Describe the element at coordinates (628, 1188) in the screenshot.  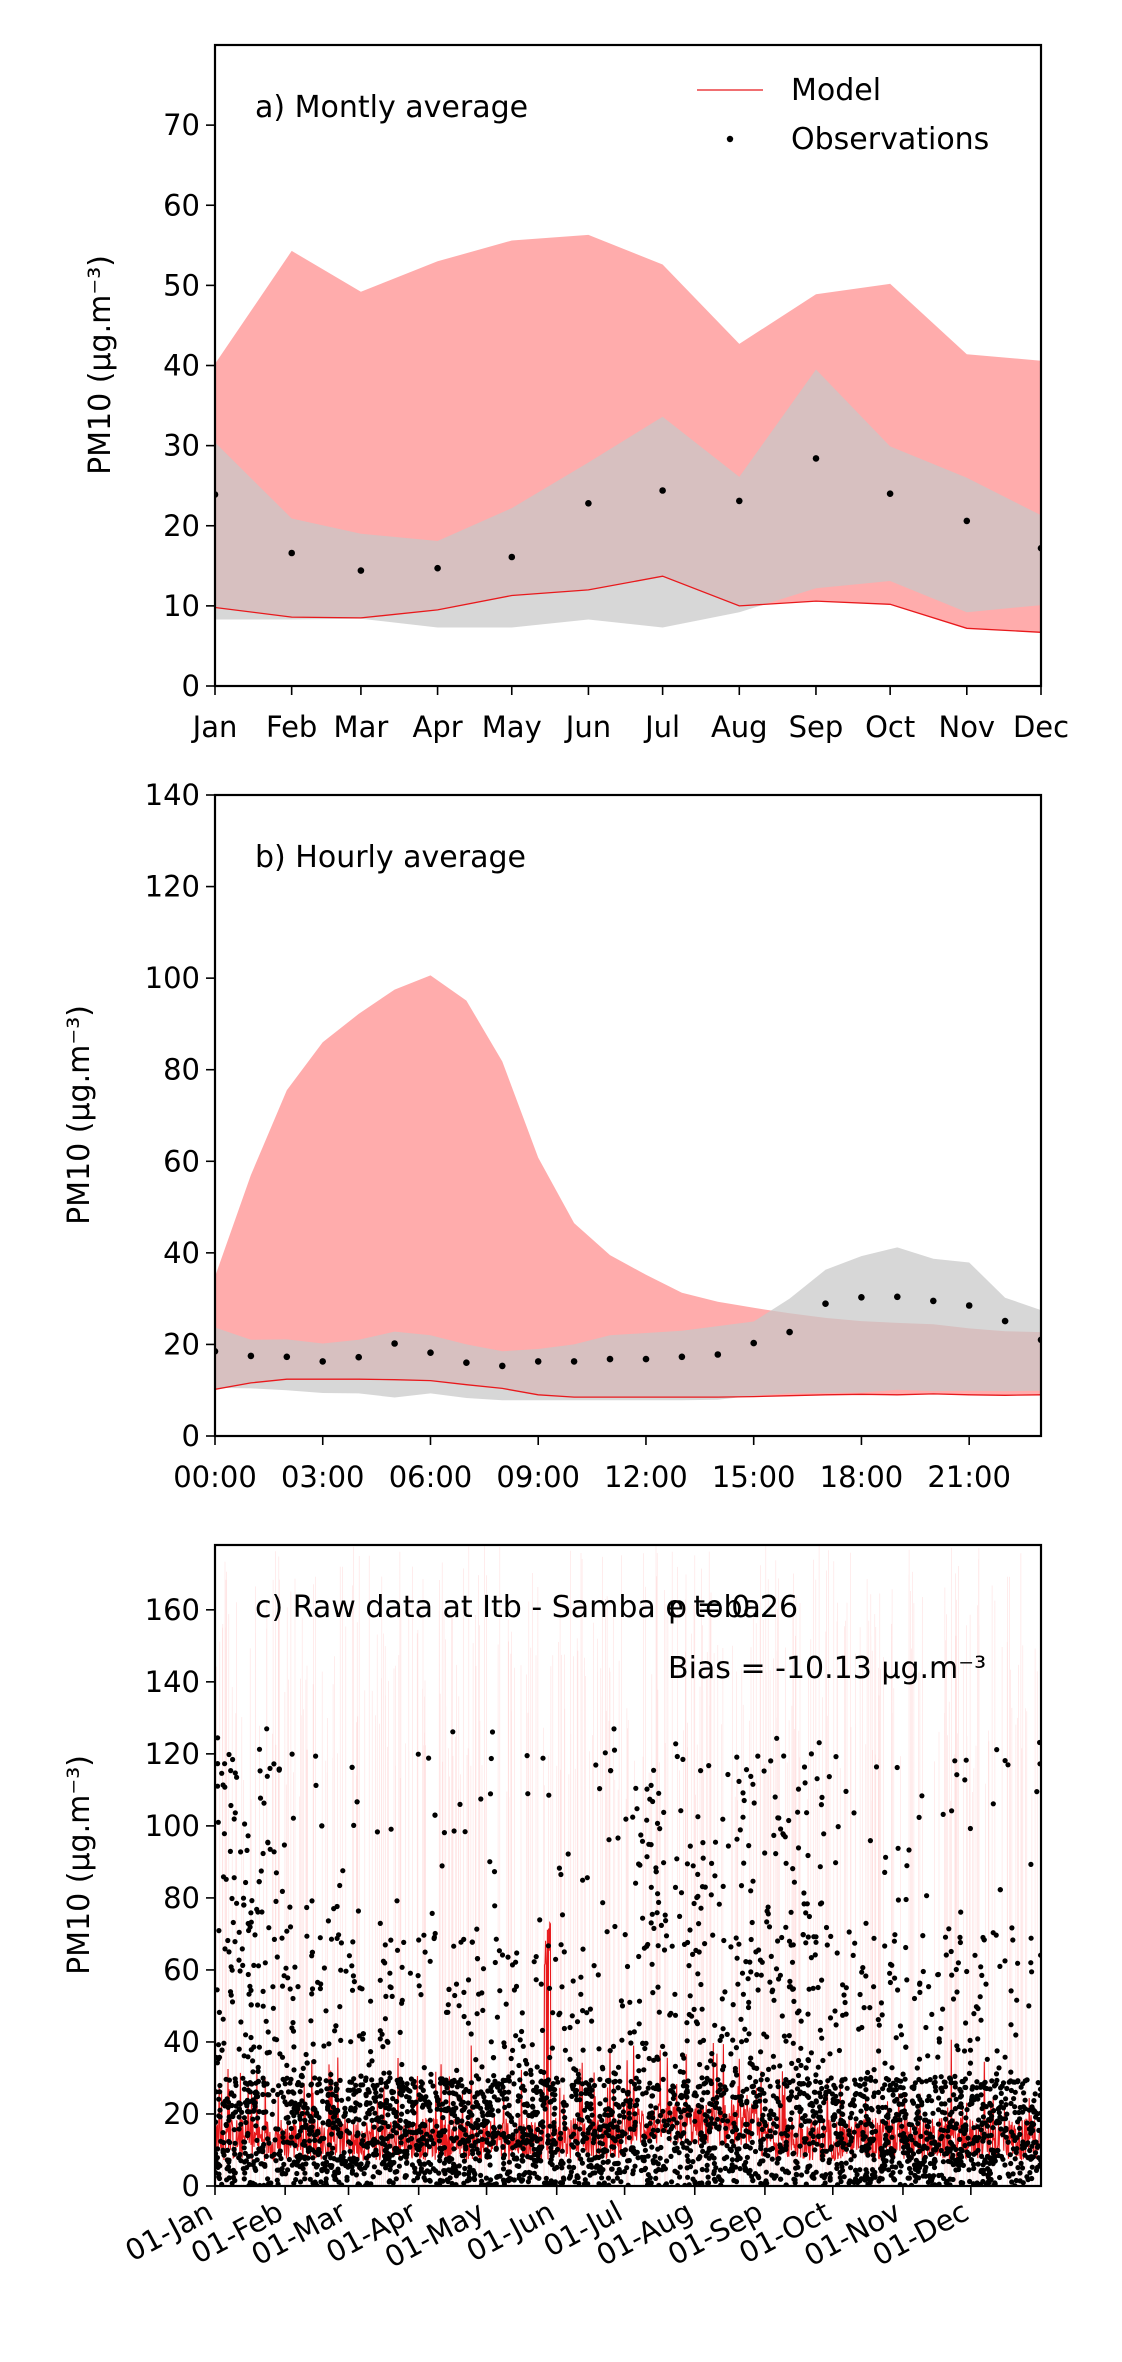
I see `panel-b-plot-area` at that location.